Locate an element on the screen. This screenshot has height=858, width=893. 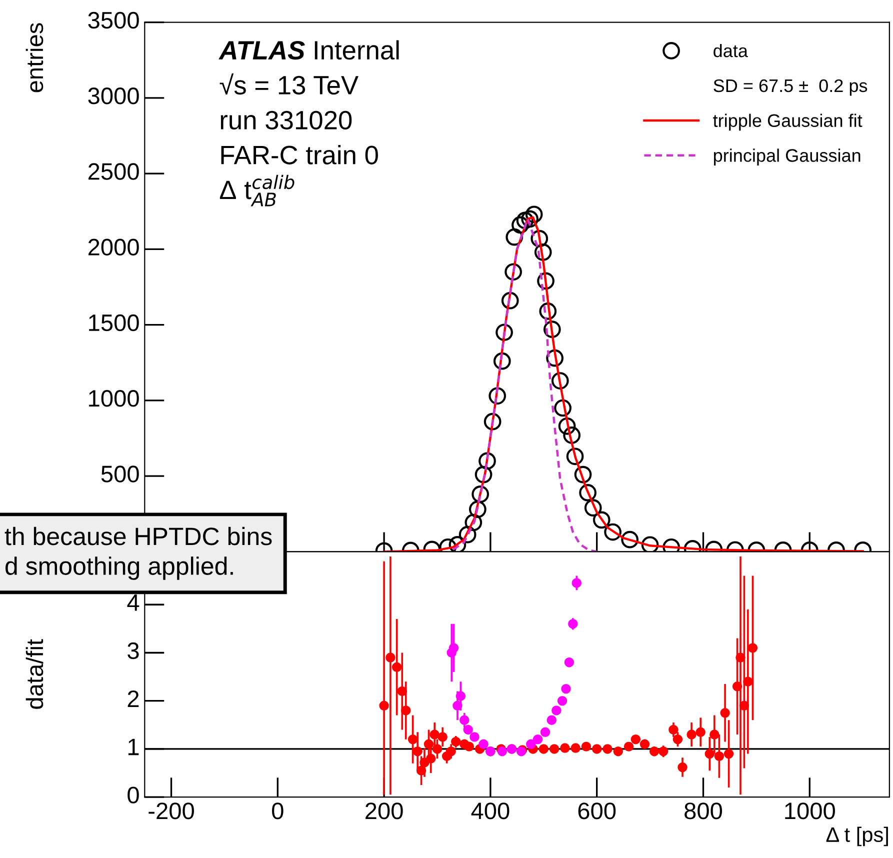
y-axis-title: data/fit is located at coordinates (35, 674).